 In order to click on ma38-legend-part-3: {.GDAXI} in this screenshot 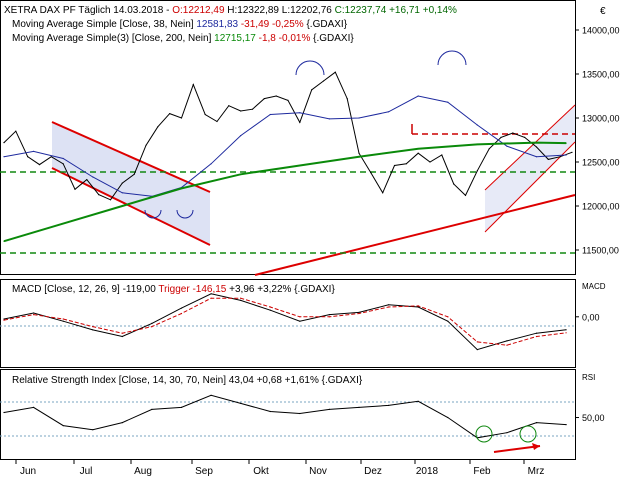, I will do `click(326, 24)`.